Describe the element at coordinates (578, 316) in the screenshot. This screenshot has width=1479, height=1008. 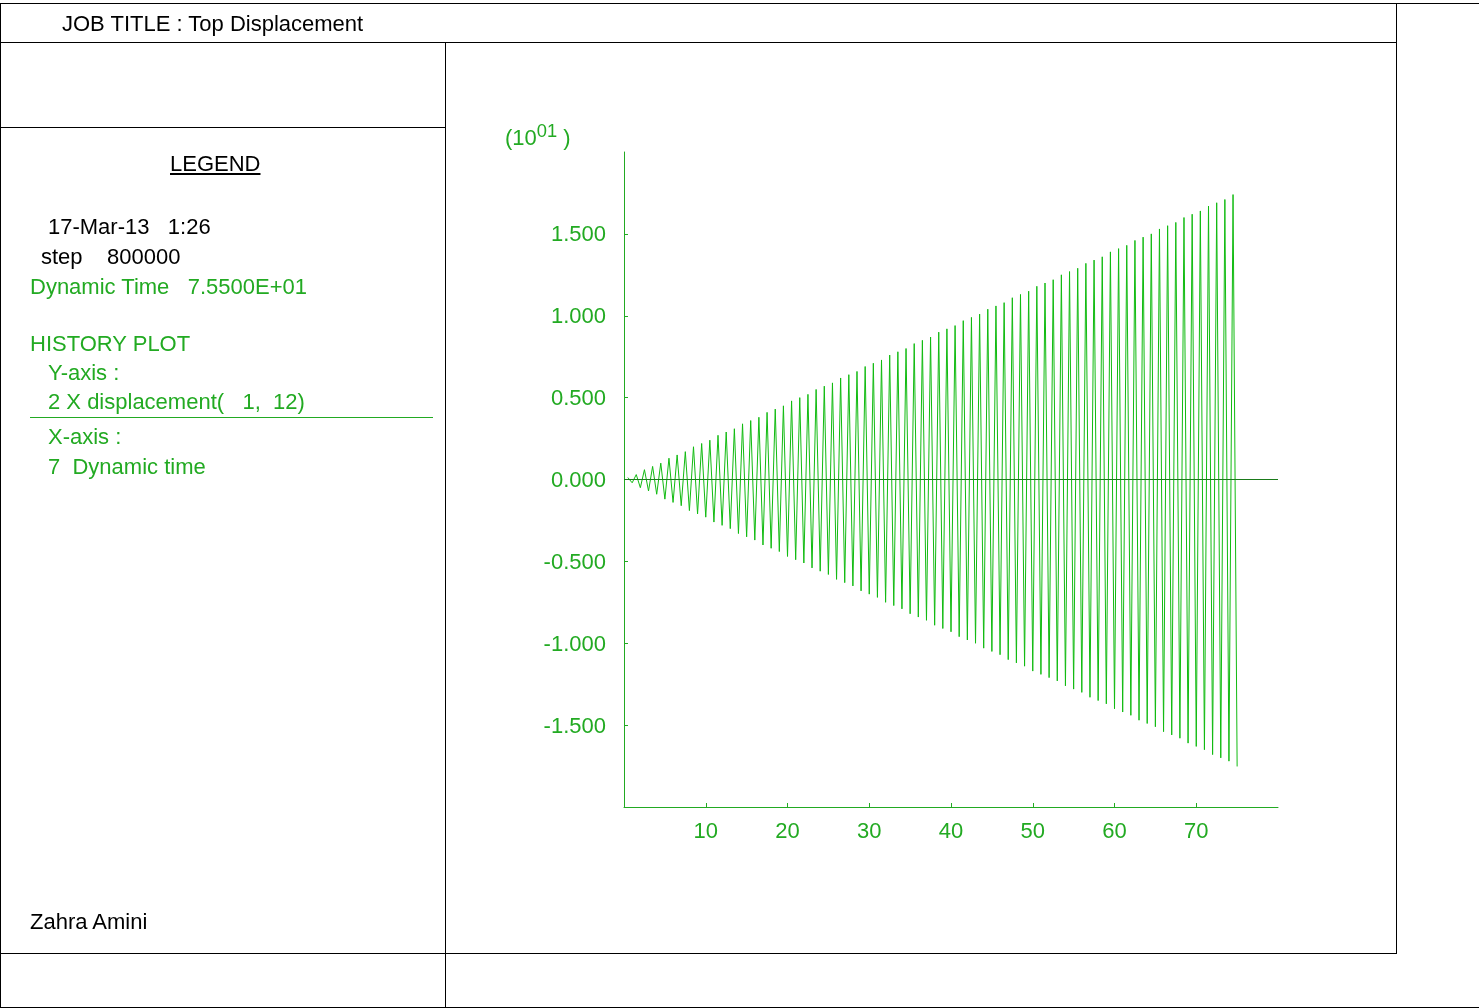
I see `y-tick-label: 1.000` at that location.